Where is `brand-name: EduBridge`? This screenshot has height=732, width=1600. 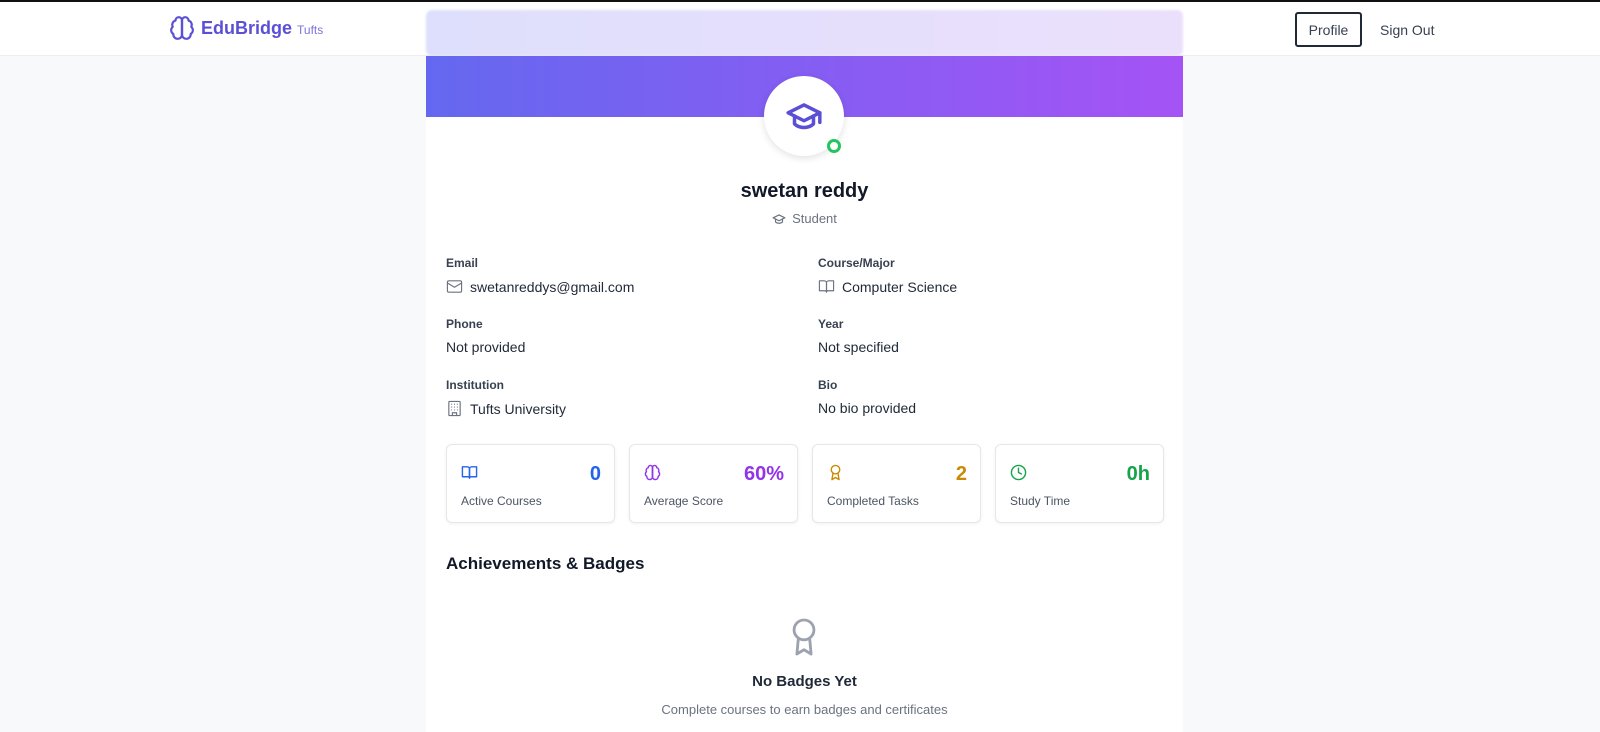 brand-name: EduBridge is located at coordinates (247, 27).